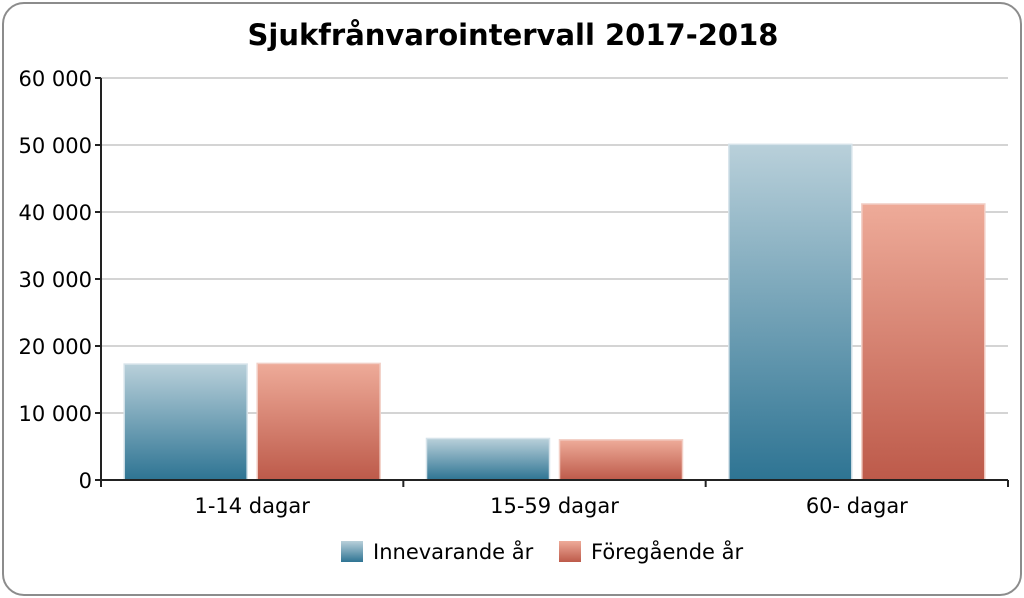  Describe the element at coordinates (252, 506) in the screenshot. I see `x-tick-label: 1-14 dagar` at that location.